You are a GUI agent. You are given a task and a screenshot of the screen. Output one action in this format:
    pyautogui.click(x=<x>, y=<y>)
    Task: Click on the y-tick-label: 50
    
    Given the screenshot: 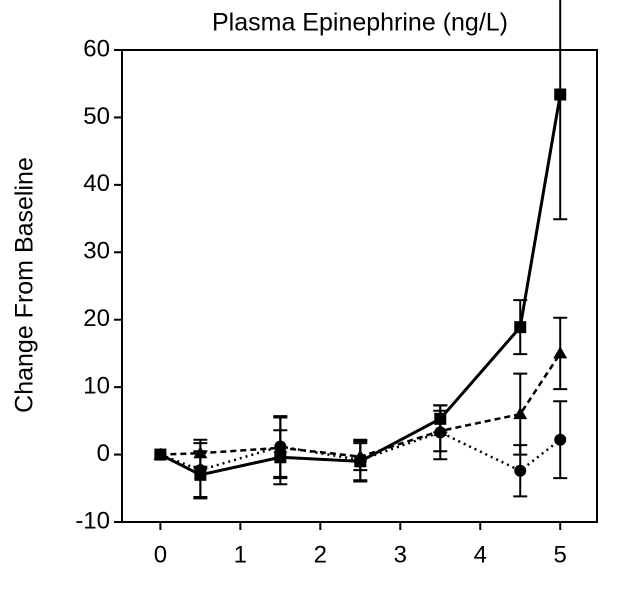 What is the action you would take?
    pyautogui.click(x=96, y=116)
    